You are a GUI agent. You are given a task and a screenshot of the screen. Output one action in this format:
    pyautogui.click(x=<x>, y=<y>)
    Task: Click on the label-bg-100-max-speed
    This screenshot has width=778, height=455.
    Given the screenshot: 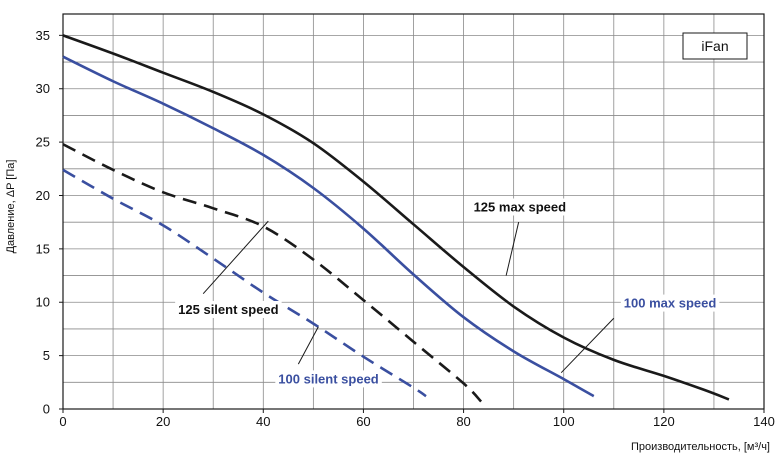 What is the action you would take?
    pyautogui.click(x=670, y=303)
    